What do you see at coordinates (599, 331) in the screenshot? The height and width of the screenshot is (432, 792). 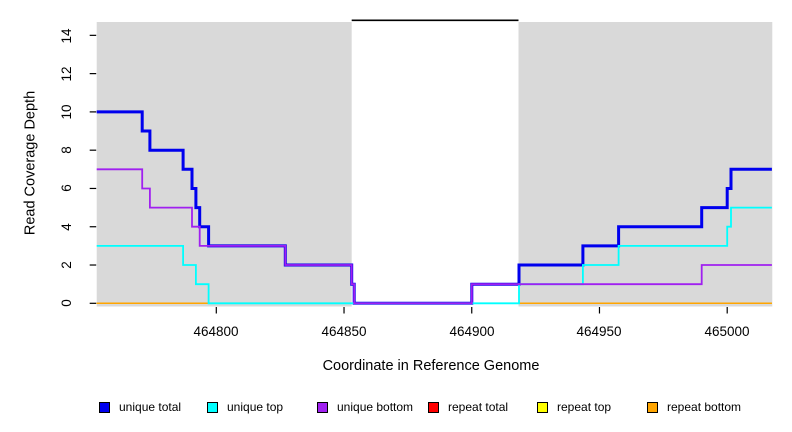 I see `x-tick-label-464950: 464950` at bounding box center [599, 331].